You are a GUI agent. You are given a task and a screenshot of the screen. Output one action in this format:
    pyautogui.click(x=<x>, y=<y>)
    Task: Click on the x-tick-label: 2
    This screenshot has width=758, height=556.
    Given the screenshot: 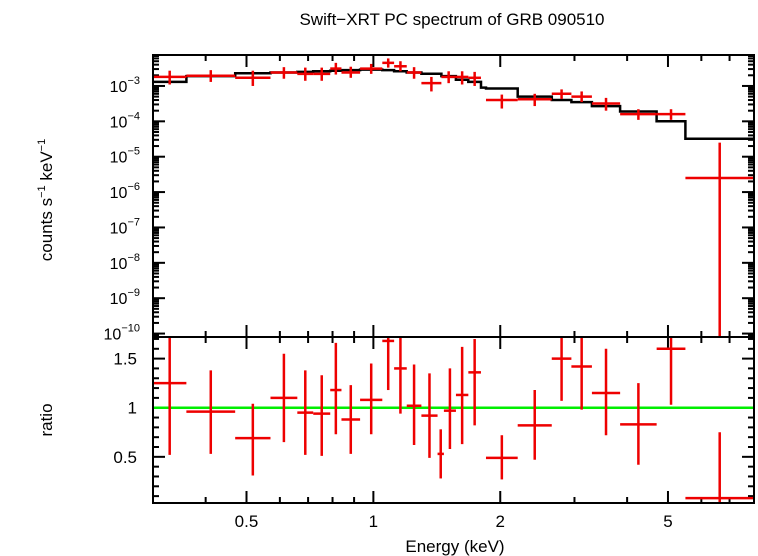 What is the action you would take?
    pyautogui.click(x=500, y=521)
    